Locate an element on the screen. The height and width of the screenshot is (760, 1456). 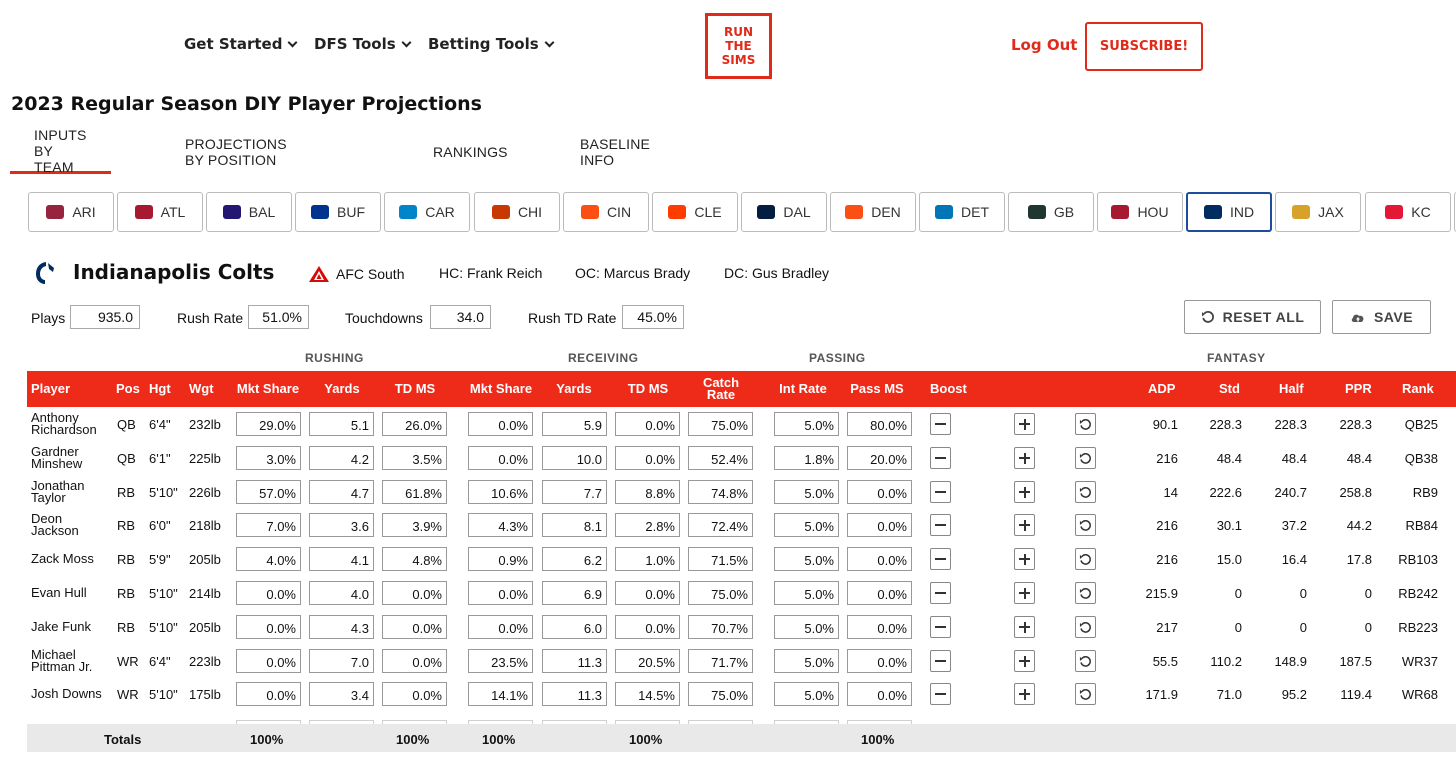
rush-yds-input: 5.1 is located at coordinates (341, 424).